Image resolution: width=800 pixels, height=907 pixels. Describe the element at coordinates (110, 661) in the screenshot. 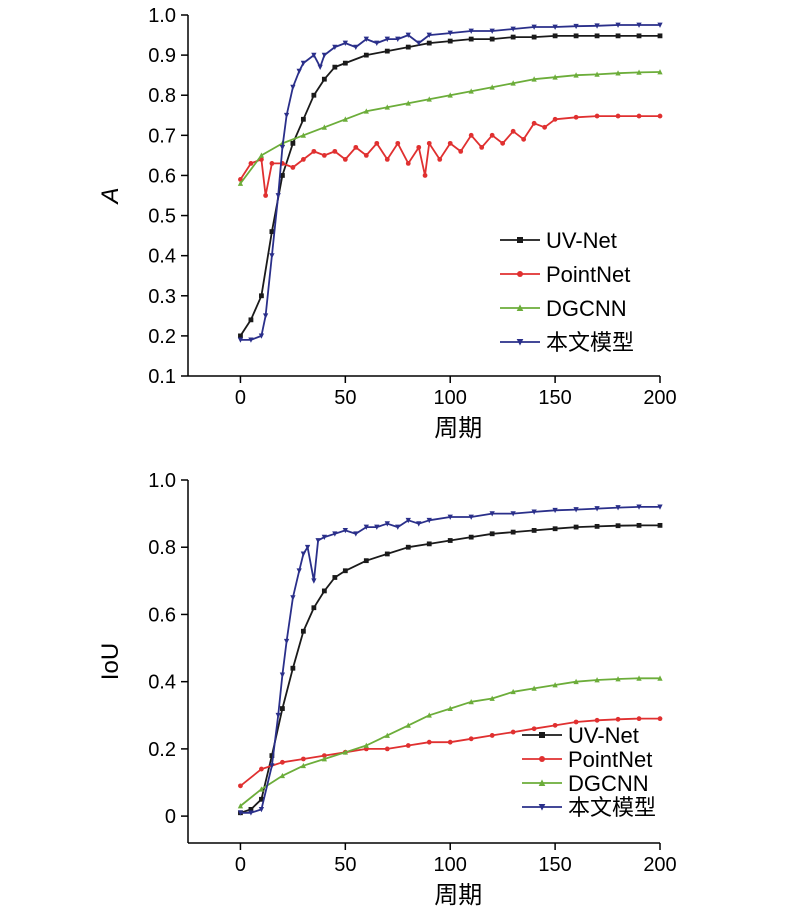

I see `y-axis-label: IoU` at that location.